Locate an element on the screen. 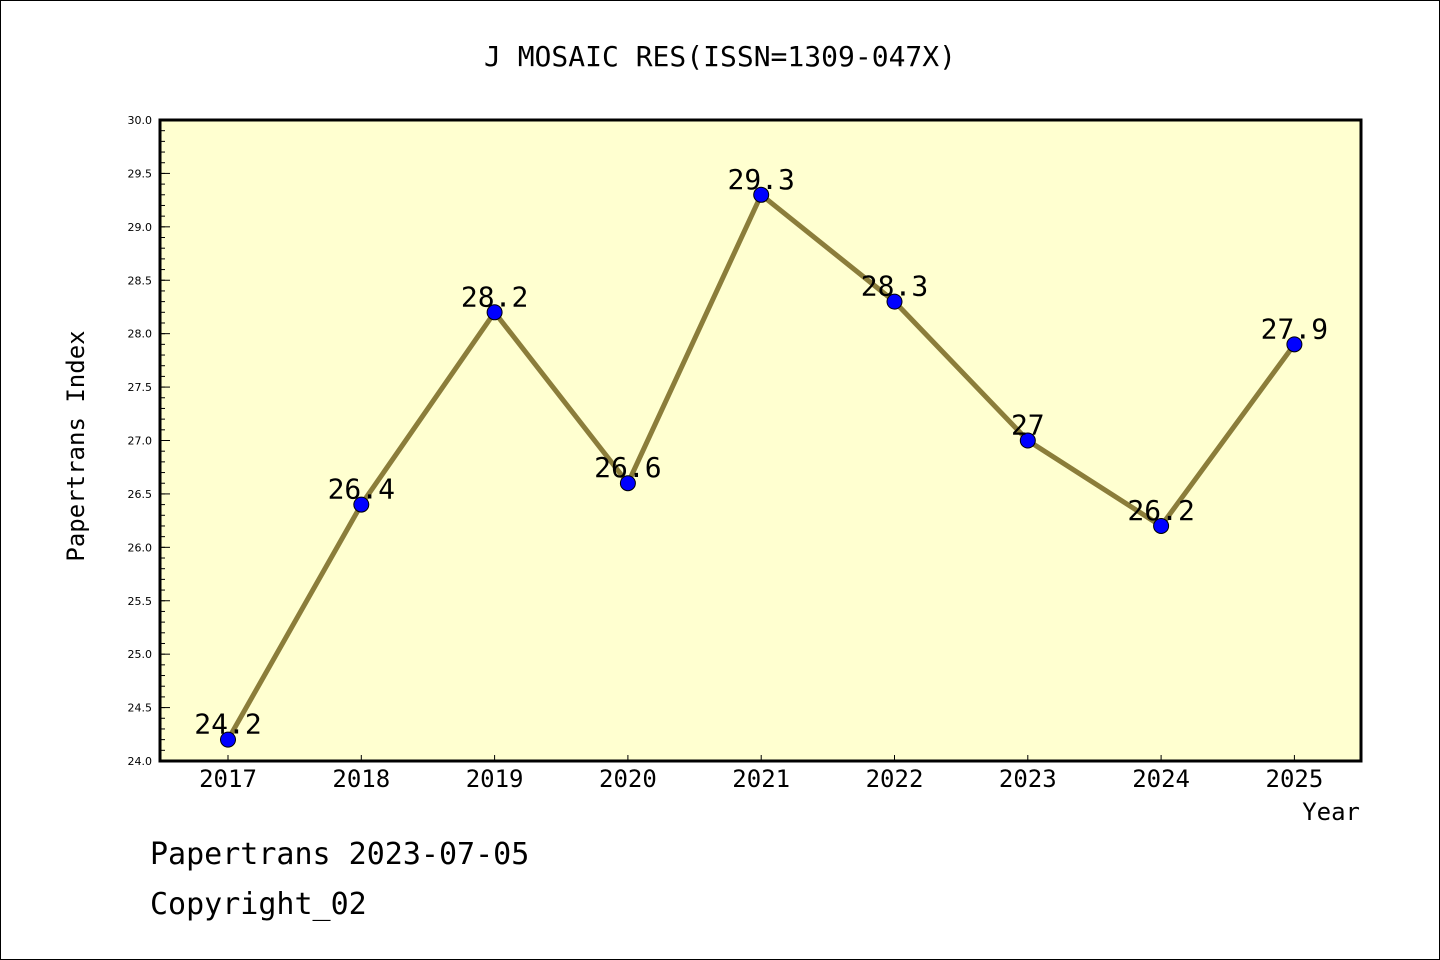  y-axis-label: Papertrans Index is located at coordinates (76, 445).